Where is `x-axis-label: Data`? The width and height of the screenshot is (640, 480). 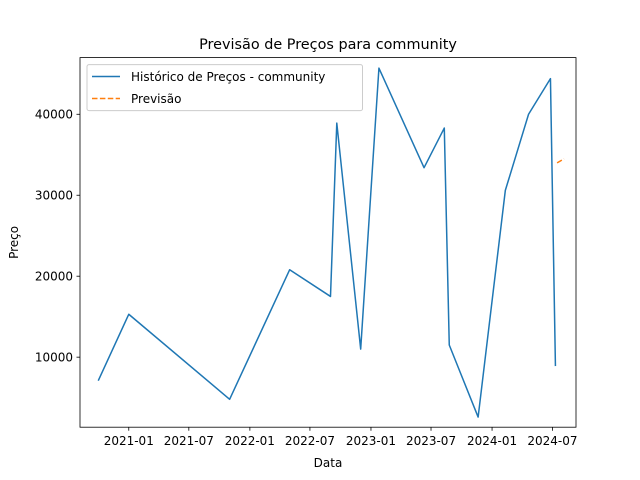
x-axis-label: Data is located at coordinates (328, 463).